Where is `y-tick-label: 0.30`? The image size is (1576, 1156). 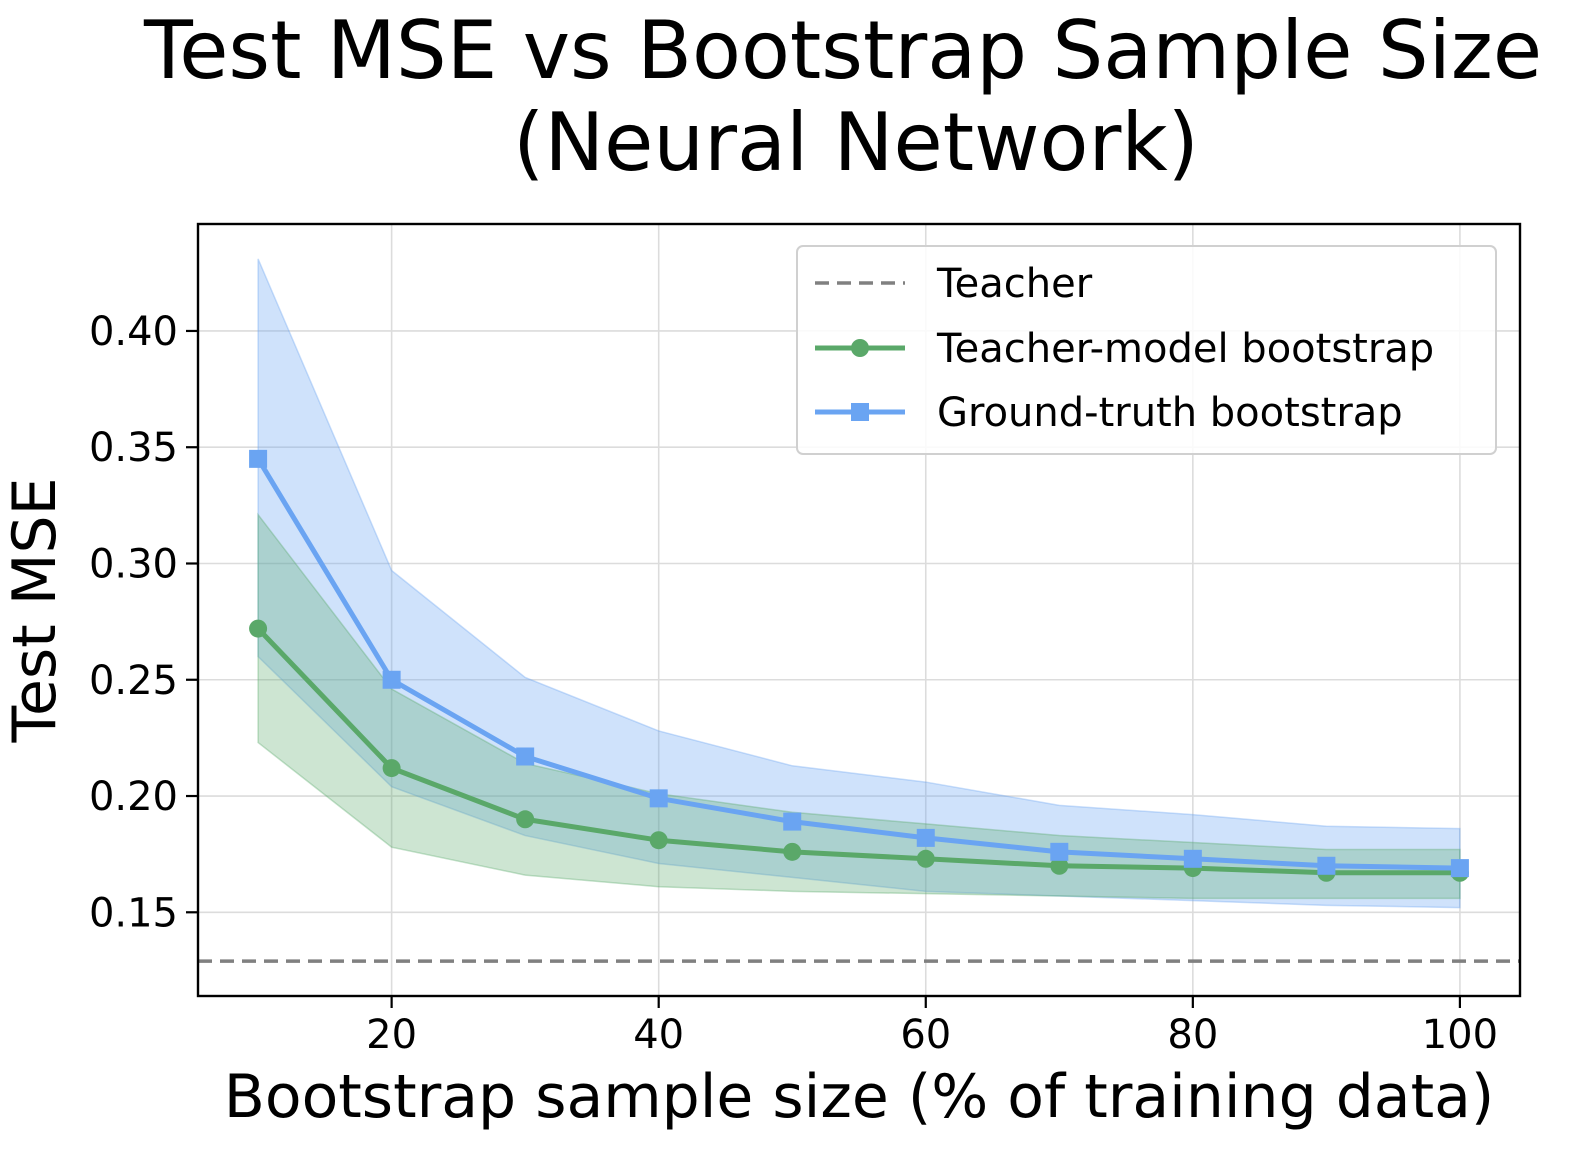
y-tick-label: 0.30 is located at coordinates (133, 564).